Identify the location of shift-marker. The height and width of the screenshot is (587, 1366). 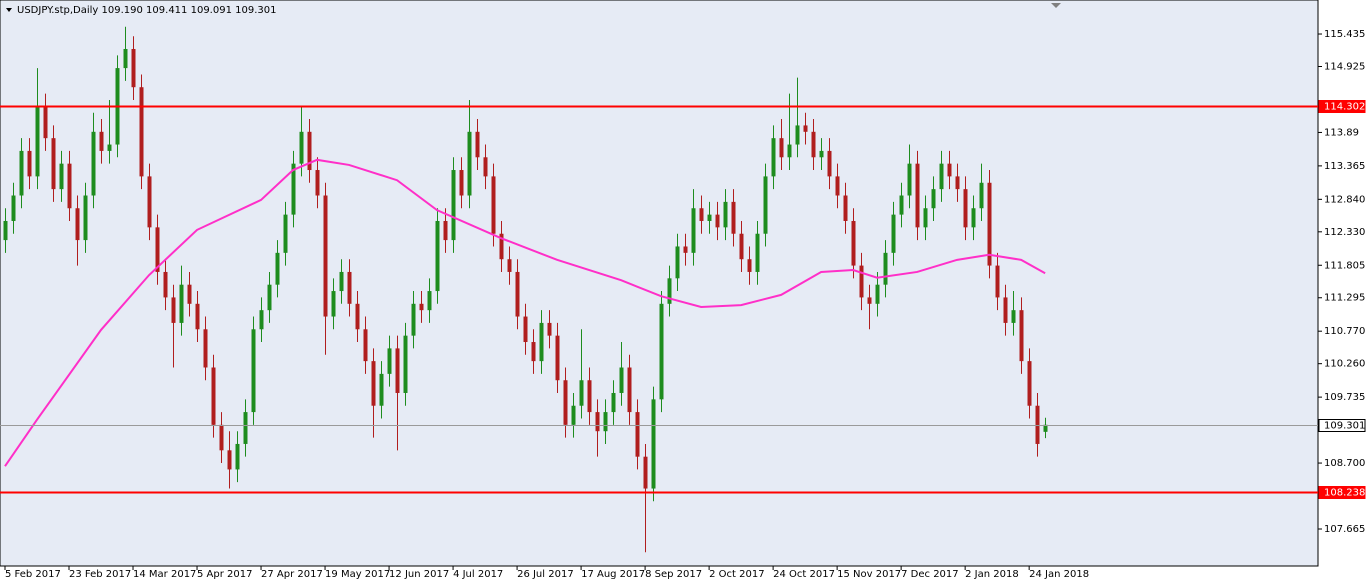
(1056, 5).